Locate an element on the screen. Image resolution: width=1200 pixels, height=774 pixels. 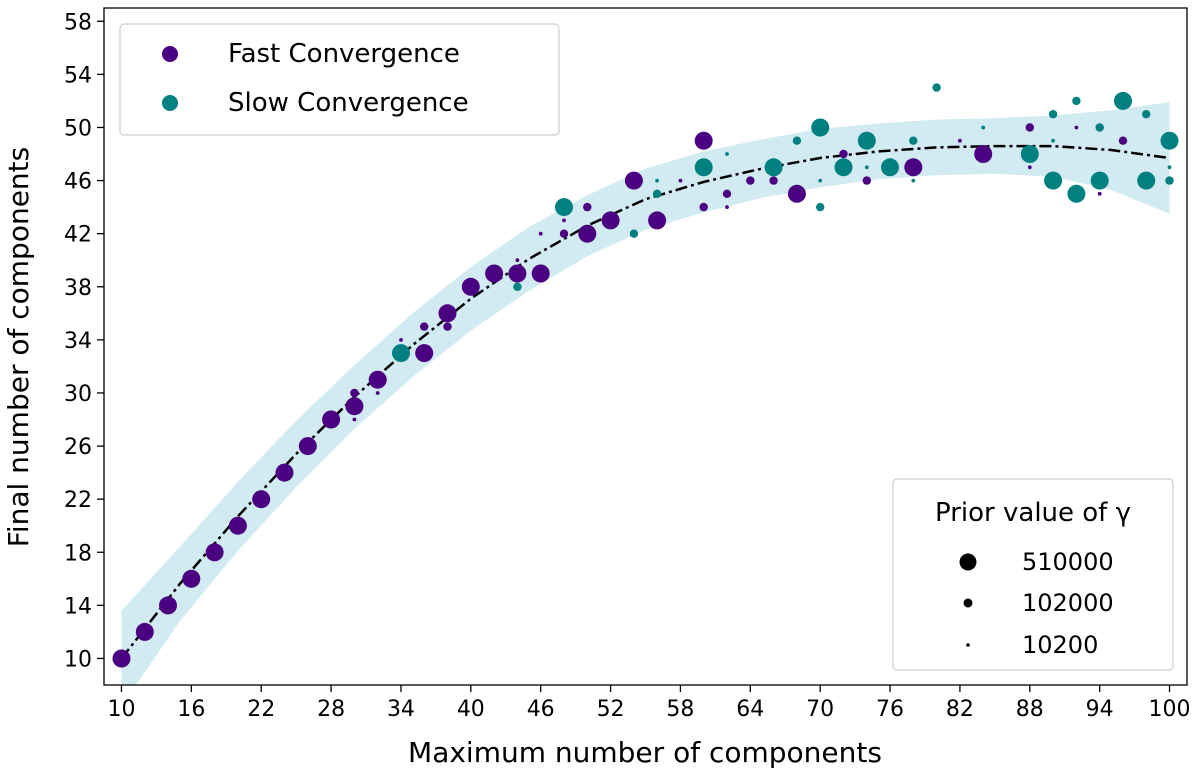
x-tick-label: 16 is located at coordinates (191, 709).